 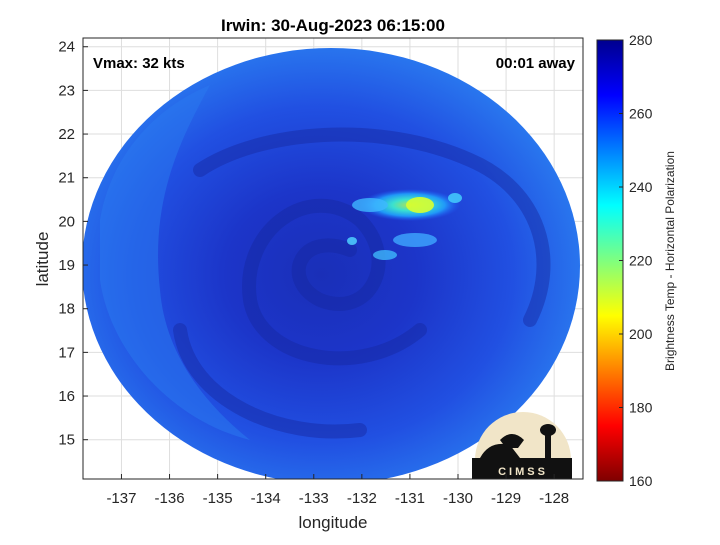 What do you see at coordinates (641, 334) in the screenshot?
I see `colorbar-tick-label: 200` at bounding box center [641, 334].